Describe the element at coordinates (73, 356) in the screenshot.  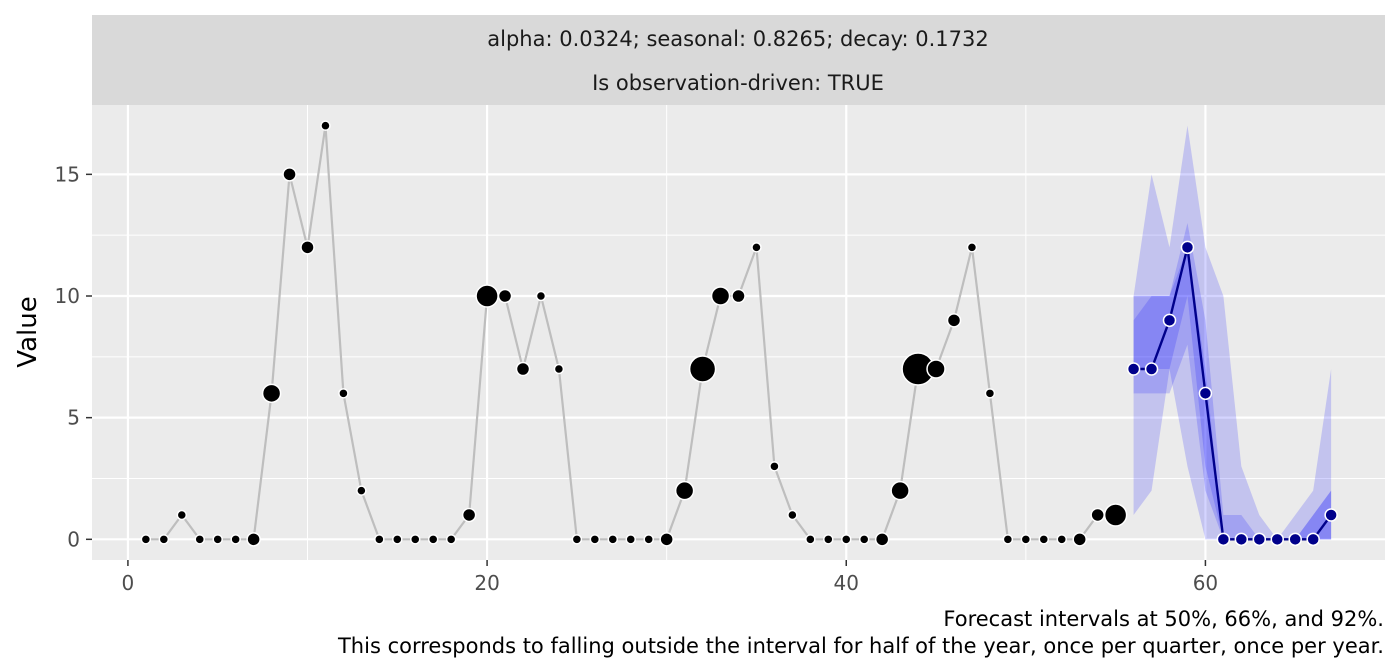
I see `y-axis: 0 5 10 15` at that location.